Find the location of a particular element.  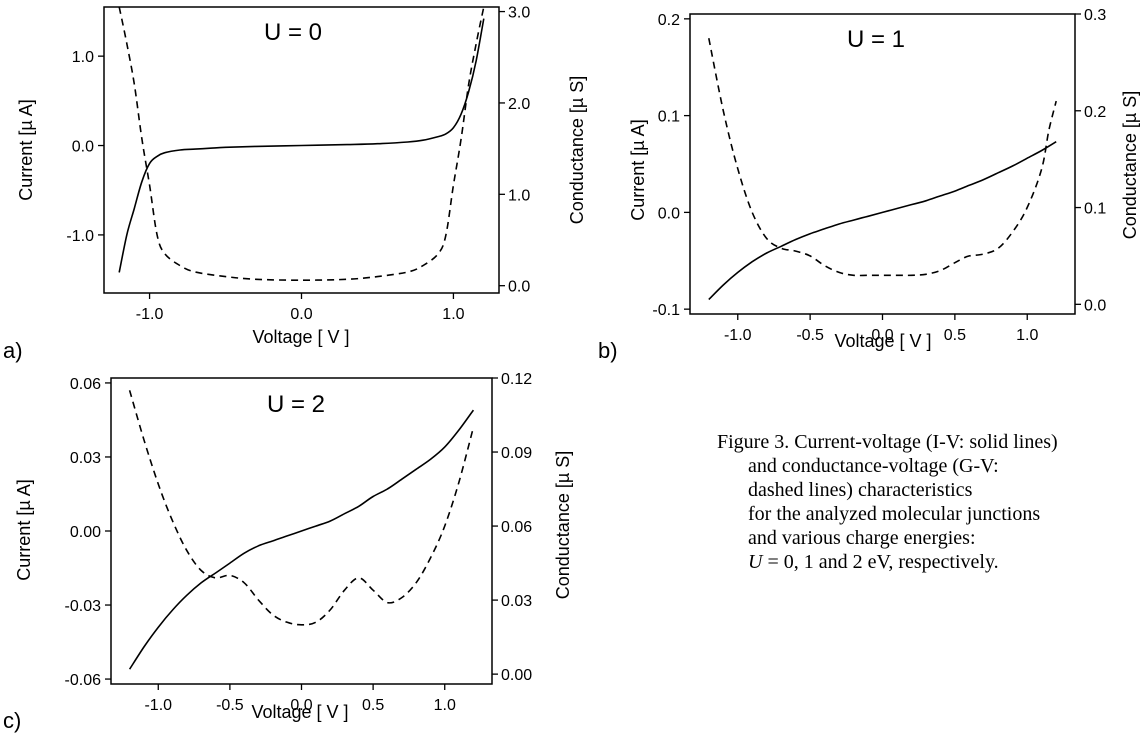

caption-line: and conductance-voltage (G-V: is located at coordinates (873, 466).